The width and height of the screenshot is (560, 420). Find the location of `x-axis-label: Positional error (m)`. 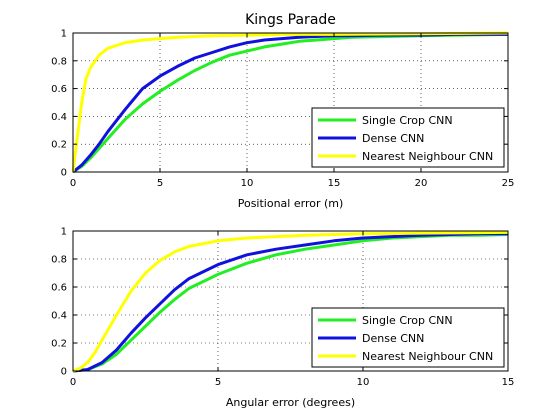

x-axis-label: Positional error (m) is located at coordinates (291, 203).